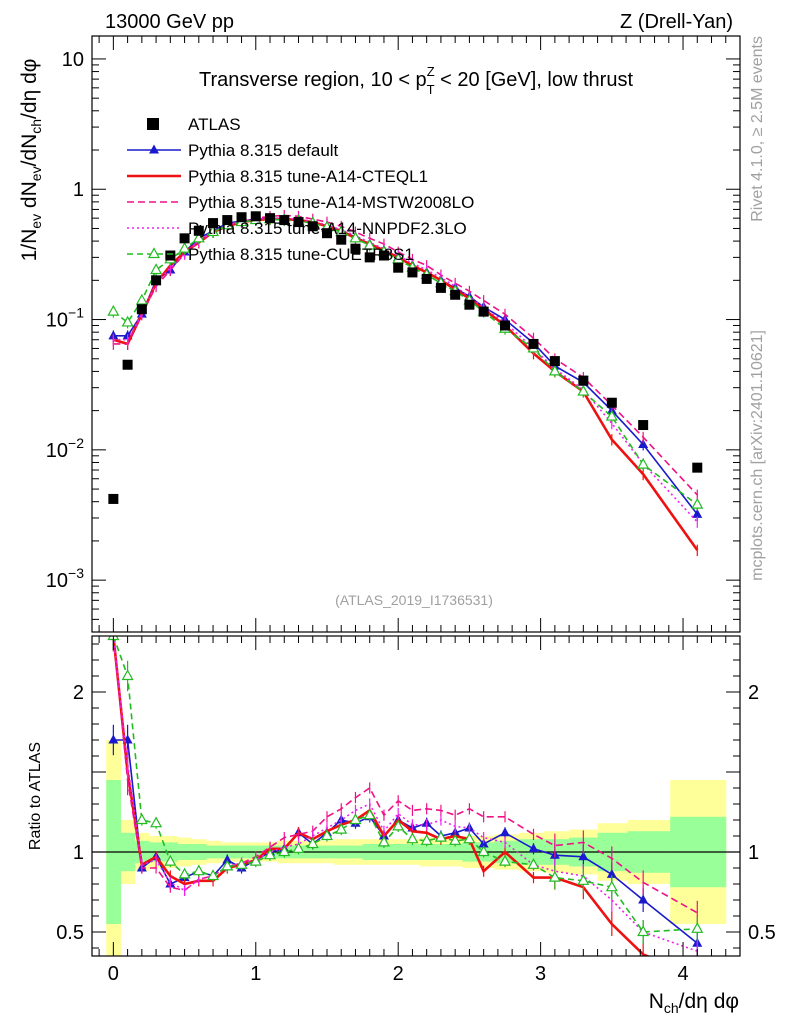  Describe the element at coordinates (643, 443) in the screenshot. I see `point-default` at that location.